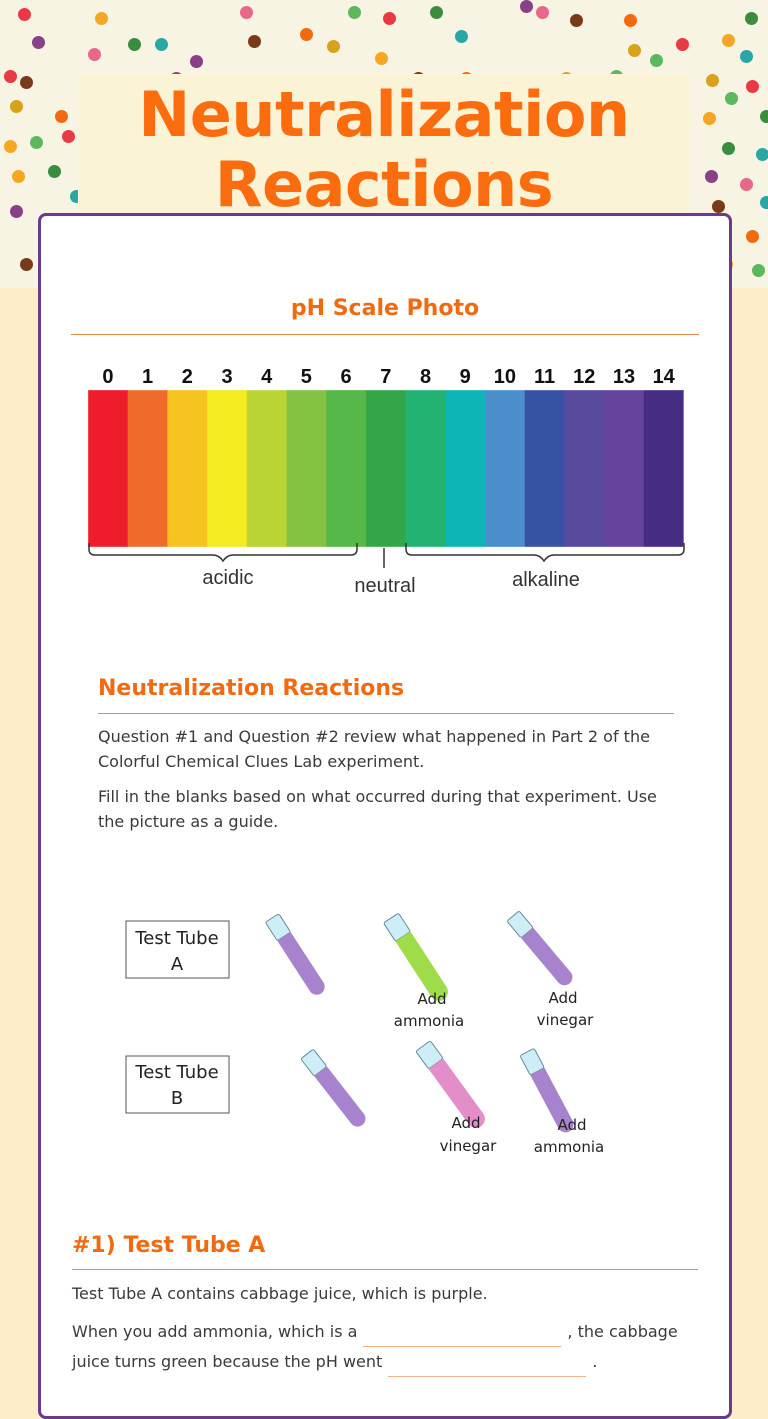 This screenshot has height=1419, width=768. I want to click on neutralization-section-title: Neutralization Reactions, so click(251, 688).